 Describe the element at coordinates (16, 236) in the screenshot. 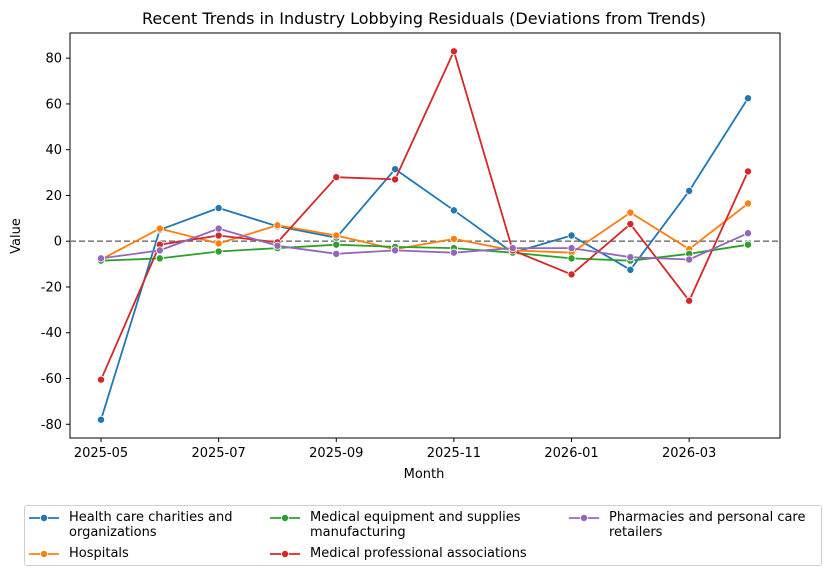

I see `y-axis-label: Value` at that location.